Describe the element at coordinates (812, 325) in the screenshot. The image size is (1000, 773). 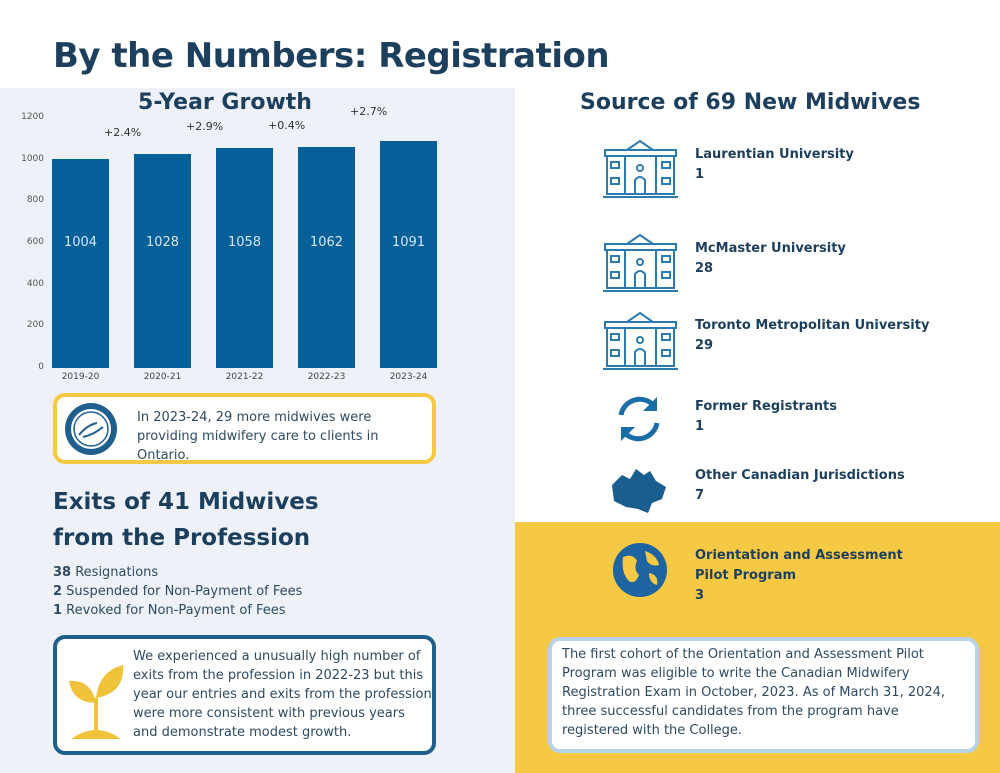
I see `source-name: Toronto Metropolitan University` at that location.